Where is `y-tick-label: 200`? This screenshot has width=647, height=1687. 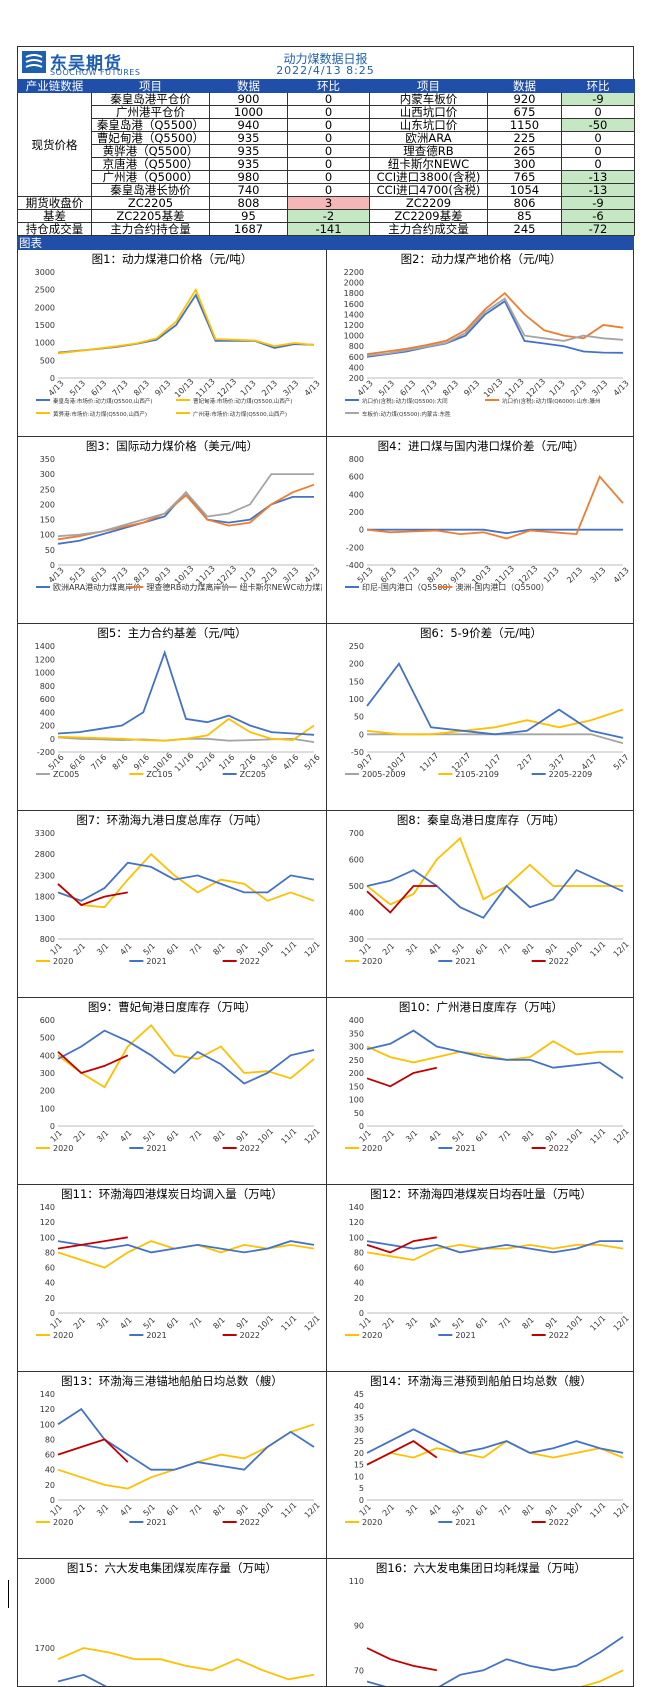
y-tick-label: 200 is located at coordinates (356, 664).